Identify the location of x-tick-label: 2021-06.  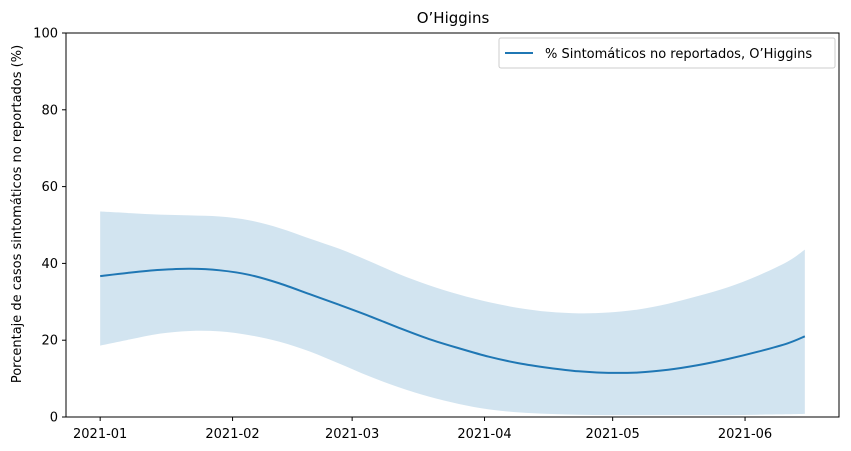
(745, 434).